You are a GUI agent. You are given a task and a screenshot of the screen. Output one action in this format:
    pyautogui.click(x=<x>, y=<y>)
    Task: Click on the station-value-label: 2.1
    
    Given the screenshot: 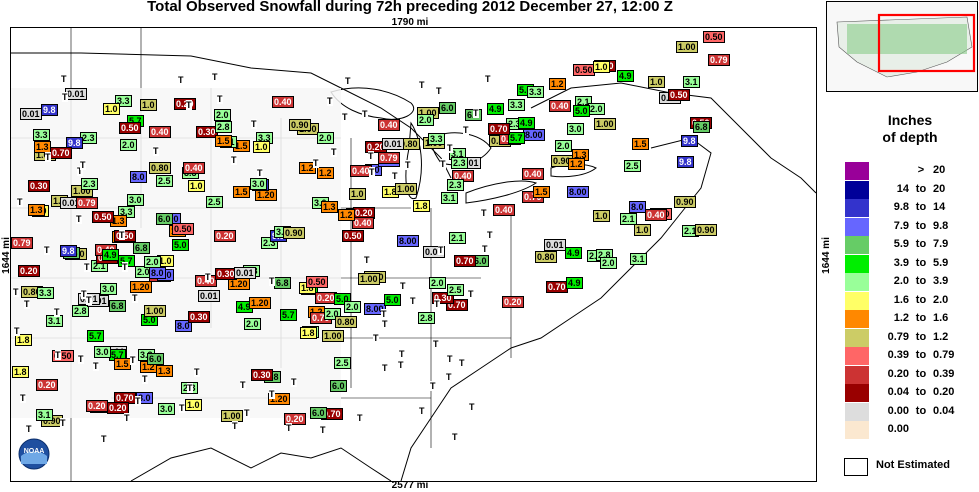 What is the action you would take?
    pyautogui.click(x=457, y=238)
    